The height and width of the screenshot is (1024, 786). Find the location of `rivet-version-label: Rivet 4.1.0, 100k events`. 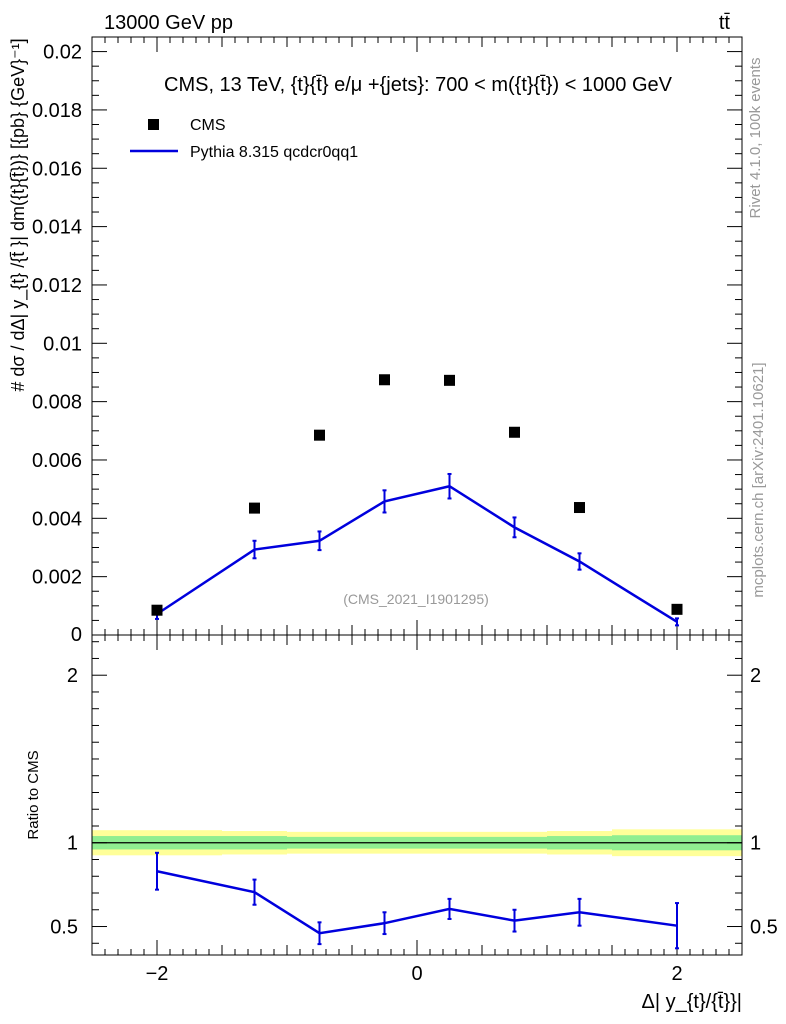

rivet-version-label: Rivet 4.1.0, 100k events is located at coordinates (755, 138).